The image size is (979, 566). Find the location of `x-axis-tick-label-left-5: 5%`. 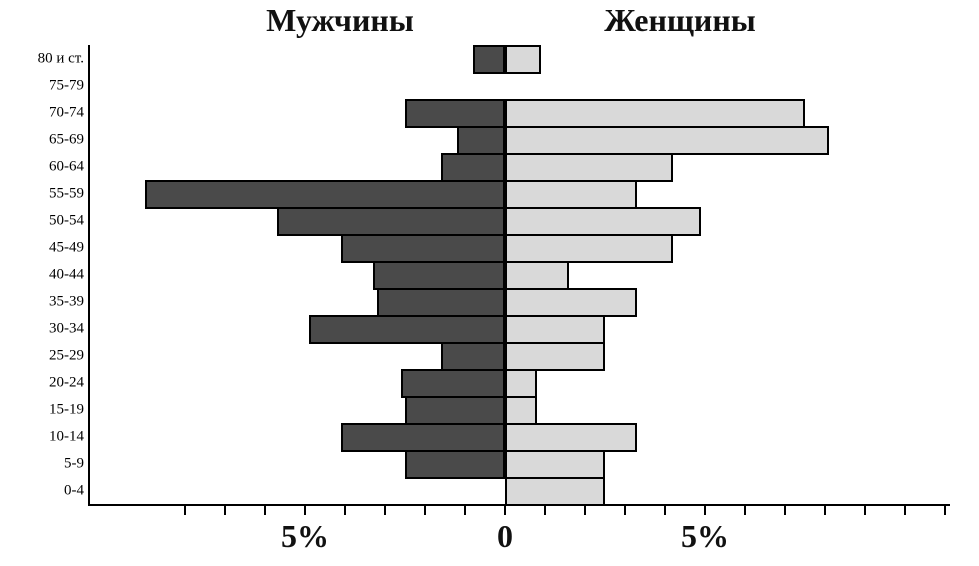

x-axis-tick-label-left-5: 5% is located at coordinates (305, 536).